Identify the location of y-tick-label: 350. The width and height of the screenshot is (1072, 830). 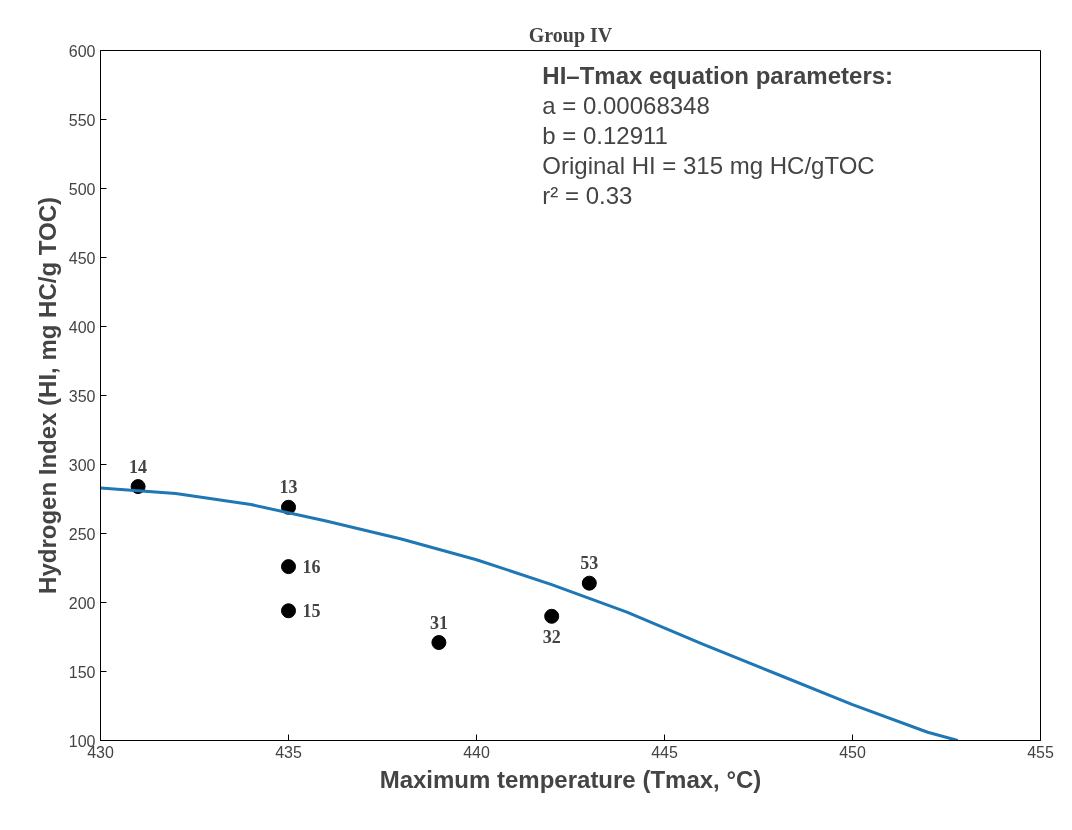
(82, 396).